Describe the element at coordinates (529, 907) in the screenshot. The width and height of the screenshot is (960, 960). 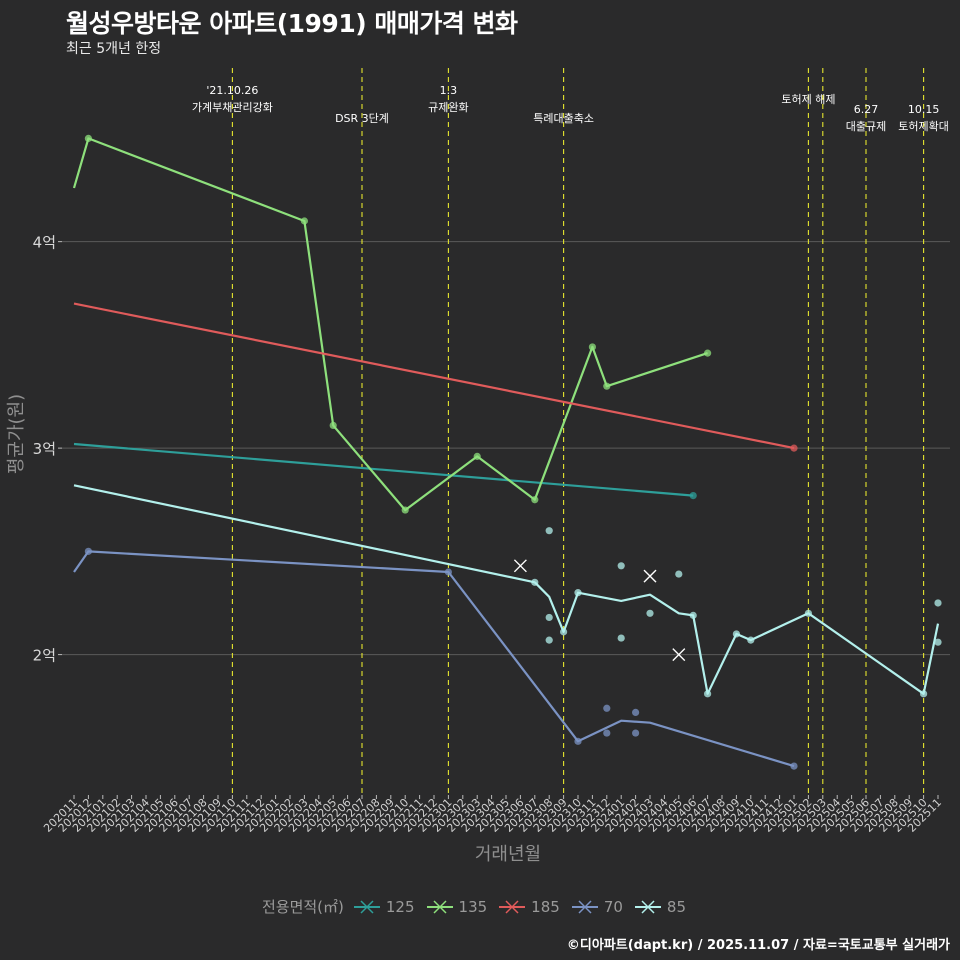
I see `legend-item-185: 185` at that location.